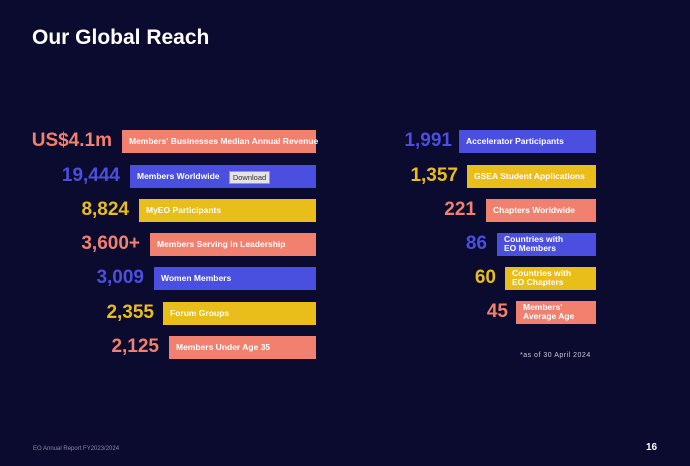  I want to click on stat-value: 86, so click(476, 243).